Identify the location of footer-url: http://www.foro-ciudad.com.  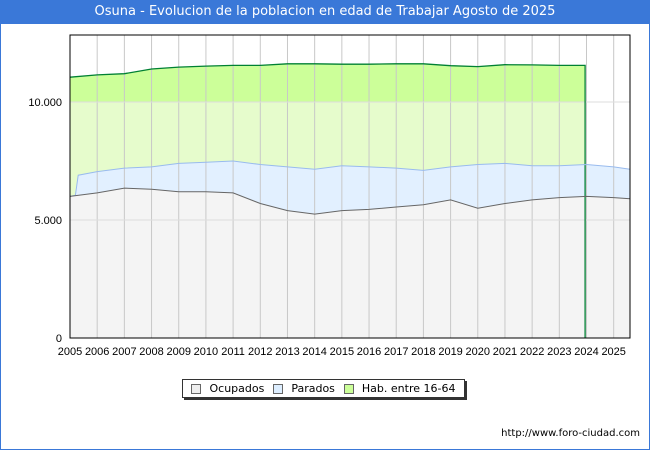
(570, 433).